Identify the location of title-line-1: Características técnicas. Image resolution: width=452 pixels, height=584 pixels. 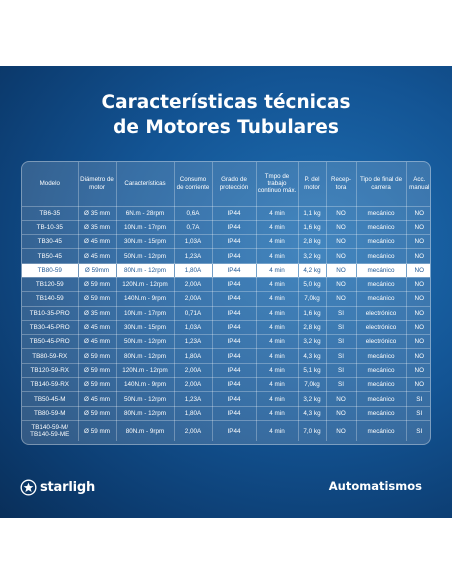
(226, 102).